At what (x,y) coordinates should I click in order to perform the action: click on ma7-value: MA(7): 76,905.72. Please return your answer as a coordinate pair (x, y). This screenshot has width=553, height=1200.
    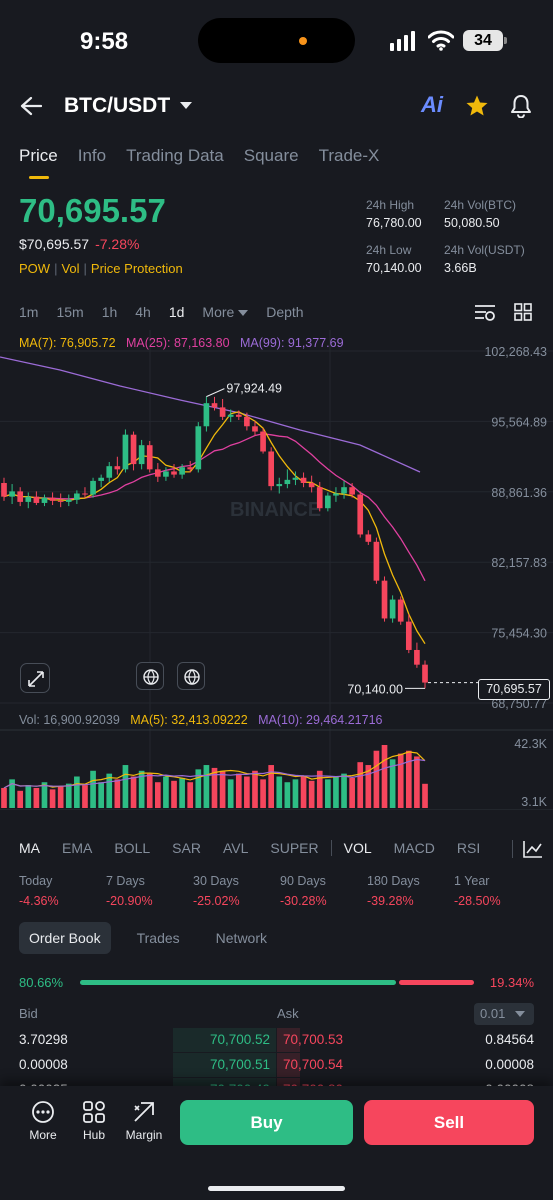
    Looking at the image, I should click on (67, 343).